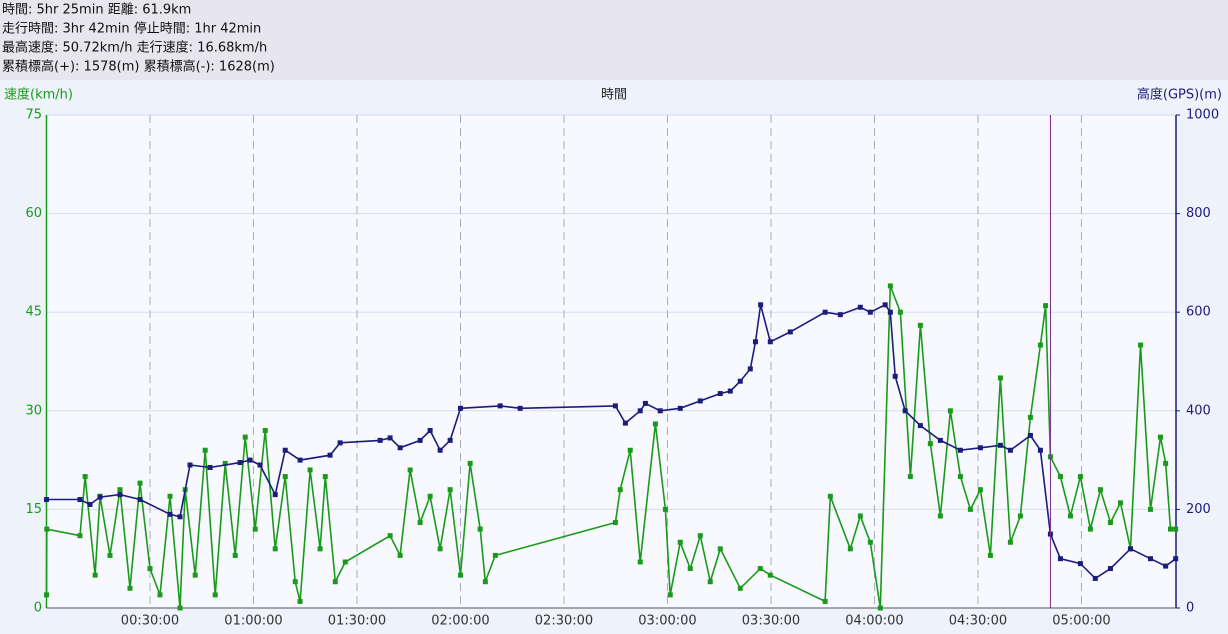  Describe the element at coordinates (1179, 95) in the screenshot. I see `y2-axis-label: 高度(GPS)(m)` at that location.